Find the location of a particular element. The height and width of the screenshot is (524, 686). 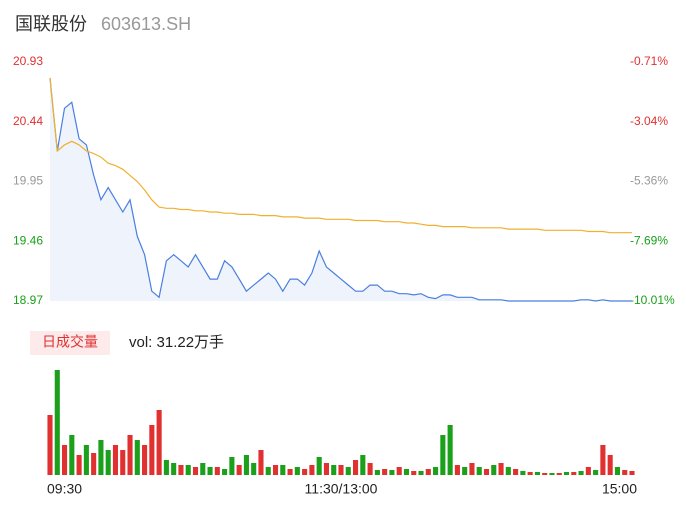

stock-name: 国联股份 is located at coordinates (51, 24).